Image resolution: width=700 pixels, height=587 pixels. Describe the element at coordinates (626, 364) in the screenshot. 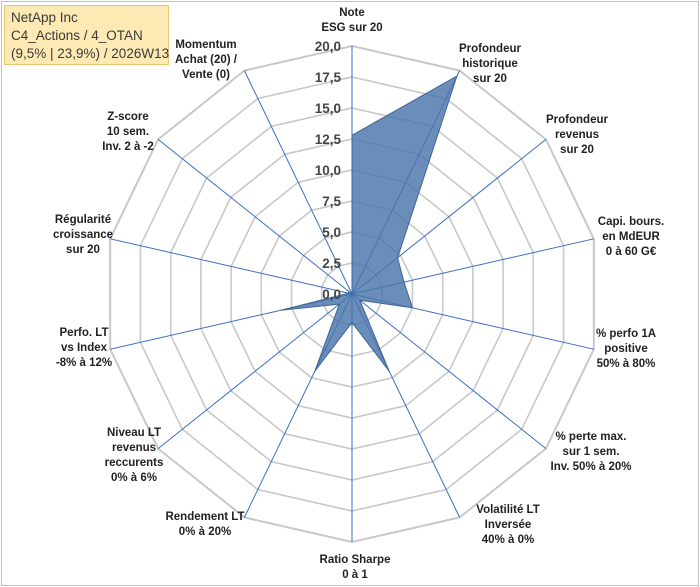

I see `axis-label-4-line-2: 50% à 80%` at that location.